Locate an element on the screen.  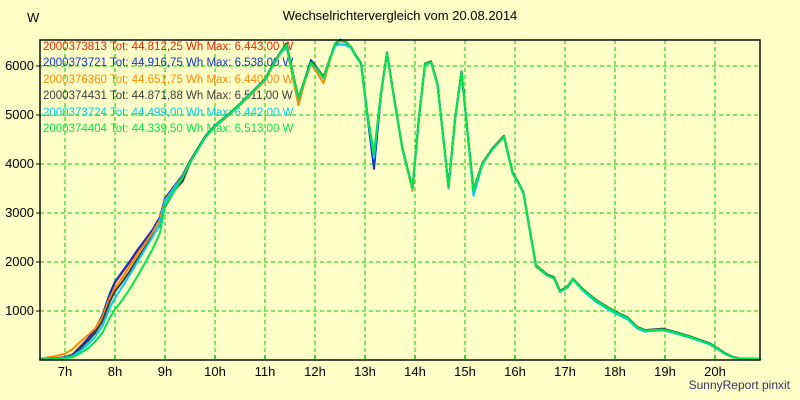
y-tick-label-3000: 3000 is located at coordinates (19, 212).